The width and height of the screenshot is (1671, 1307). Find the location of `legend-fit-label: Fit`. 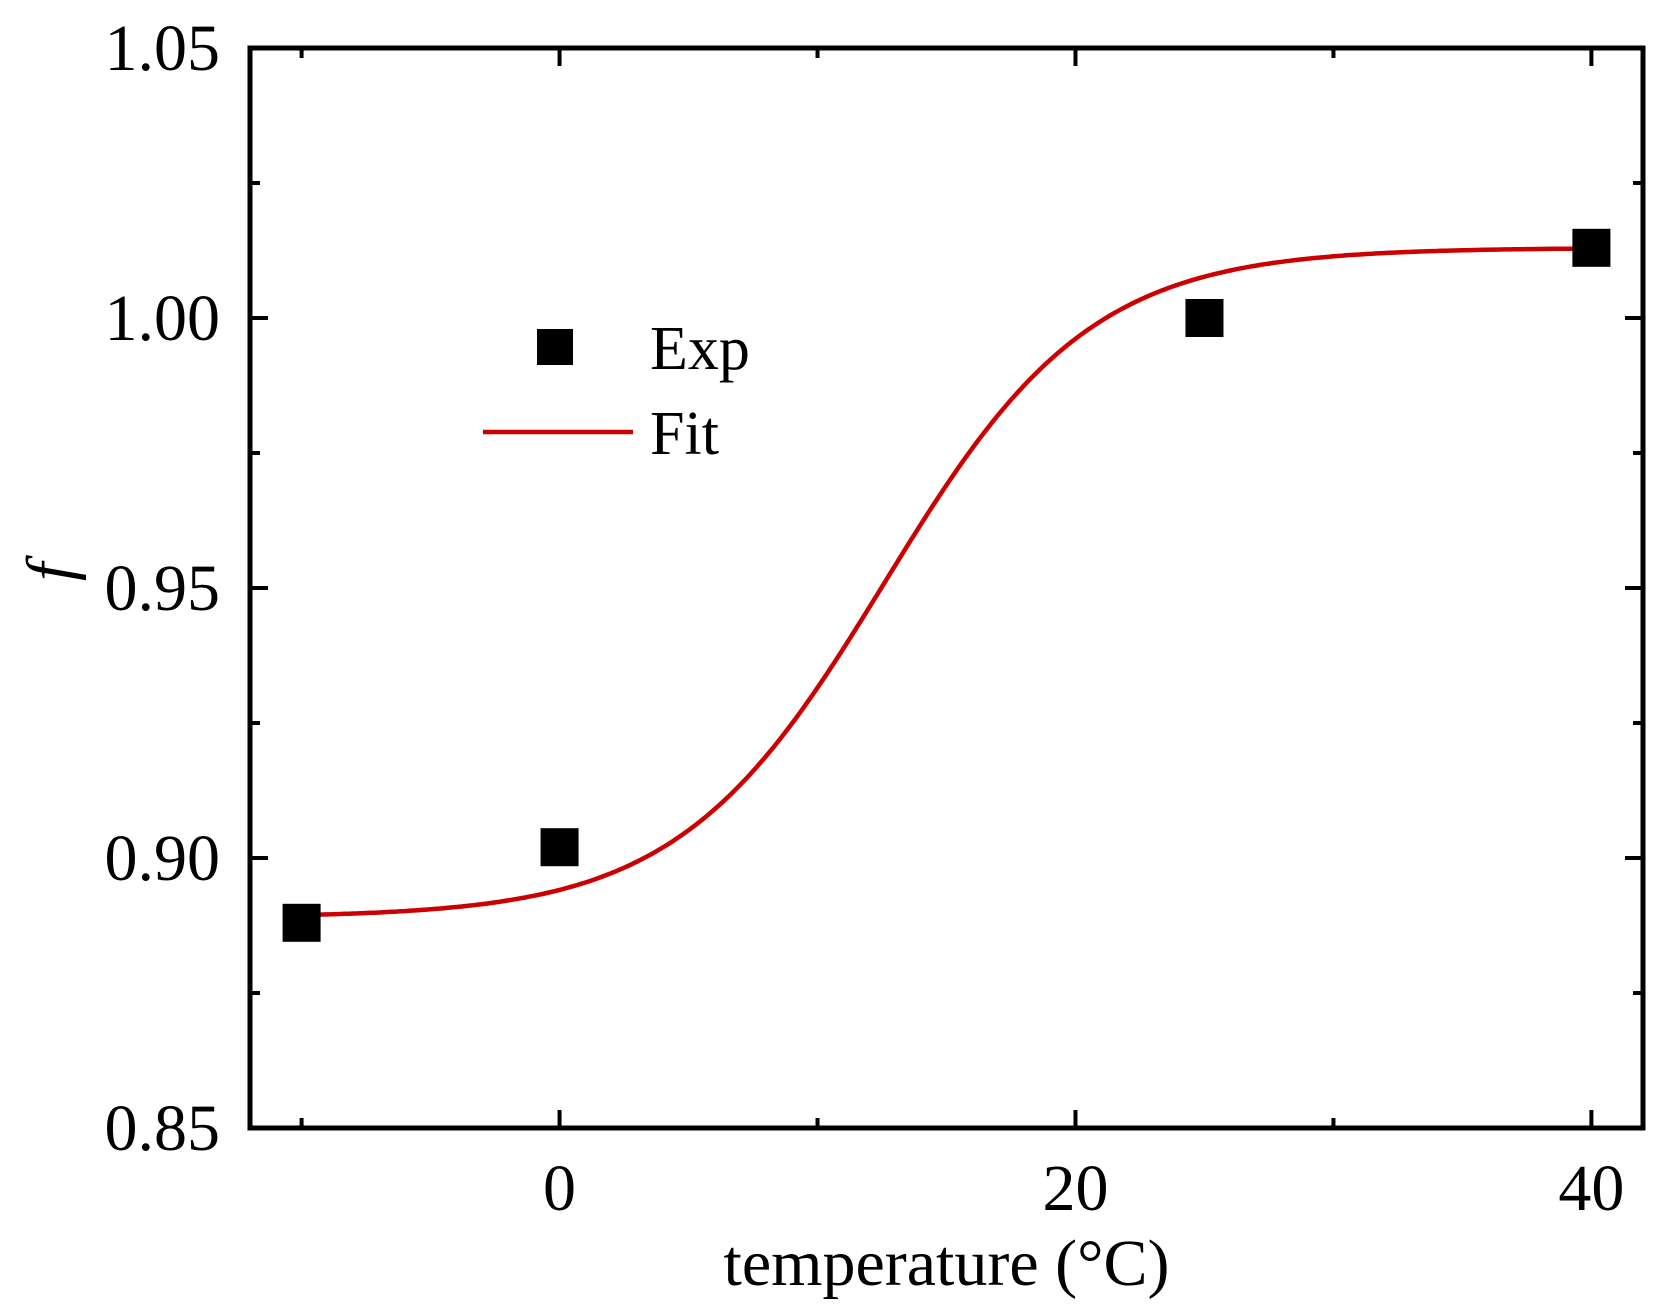

legend-fit-label: Fit is located at coordinates (684, 434).